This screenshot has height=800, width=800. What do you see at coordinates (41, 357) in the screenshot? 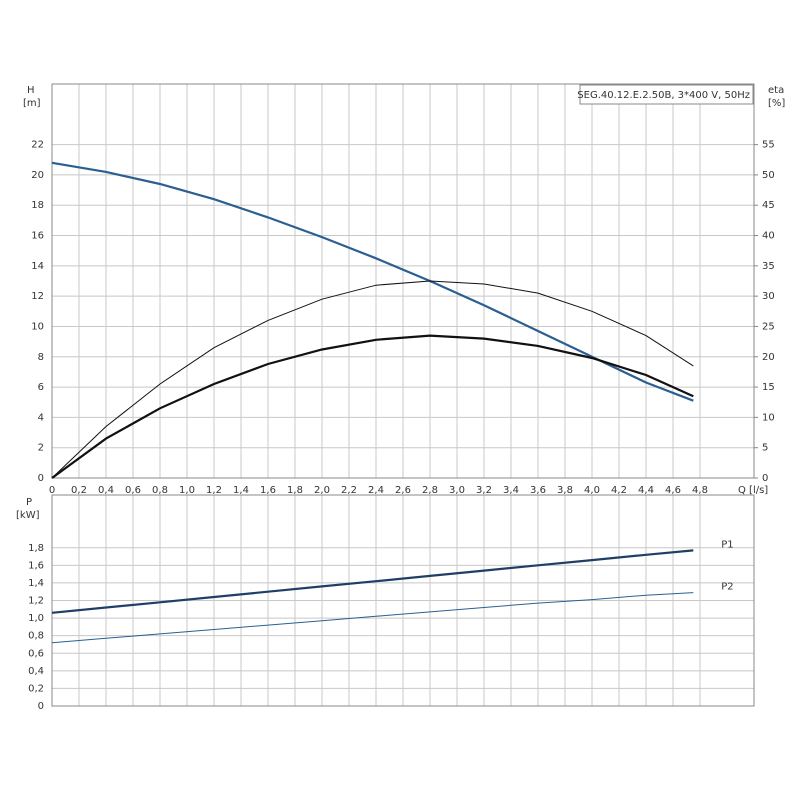
I see `y-tick-label: 8` at bounding box center [41, 357].